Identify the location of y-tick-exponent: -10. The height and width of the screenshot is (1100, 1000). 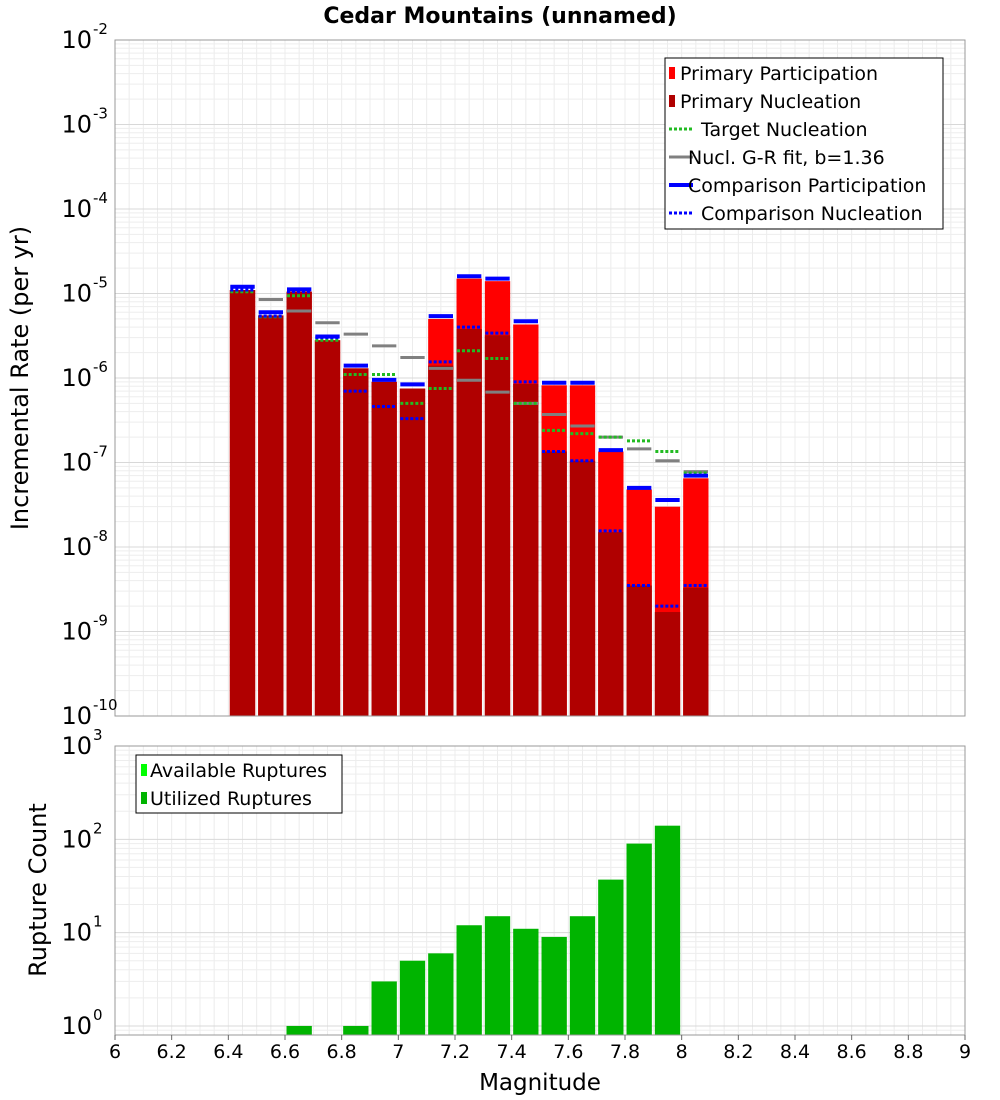
(105, 705).